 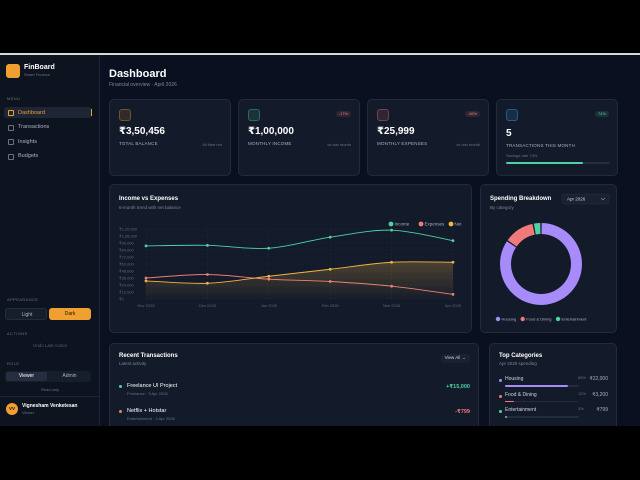 What do you see at coordinates (458, 387) in the screenshot?
I see `transaction-amount: +₹15,000` at bounding box center [458, 387].